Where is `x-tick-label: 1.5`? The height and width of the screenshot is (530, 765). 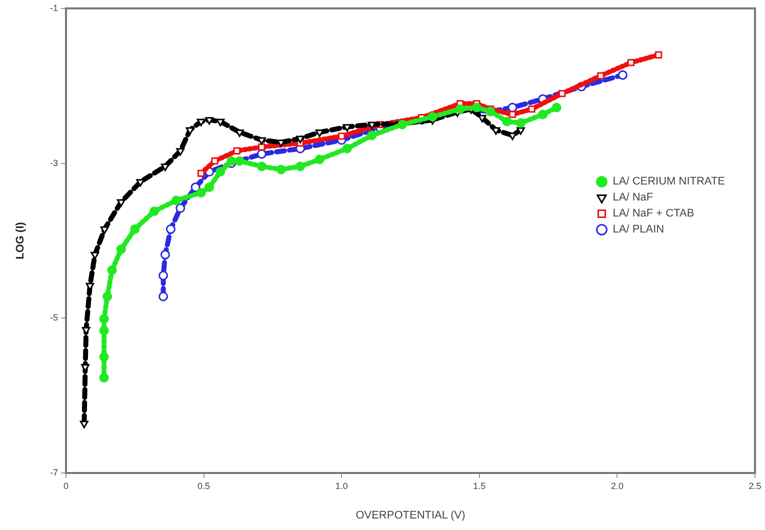 x-tick-label: 1.5 is located at coordinates (479, 485).